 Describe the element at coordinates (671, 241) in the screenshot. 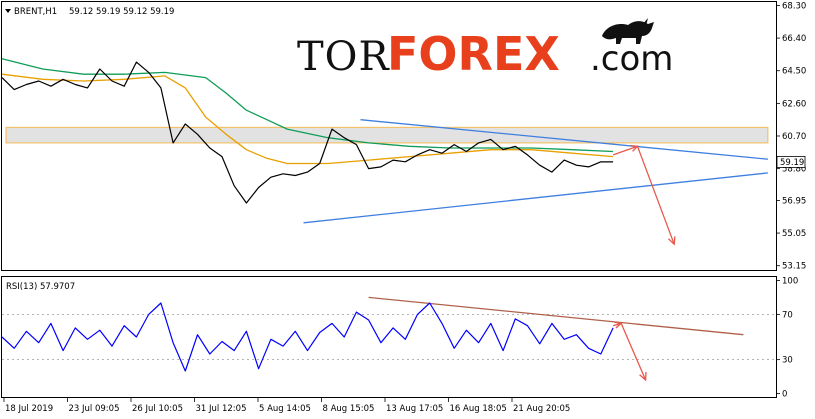

I see `price-arrowhead-end` at that location.